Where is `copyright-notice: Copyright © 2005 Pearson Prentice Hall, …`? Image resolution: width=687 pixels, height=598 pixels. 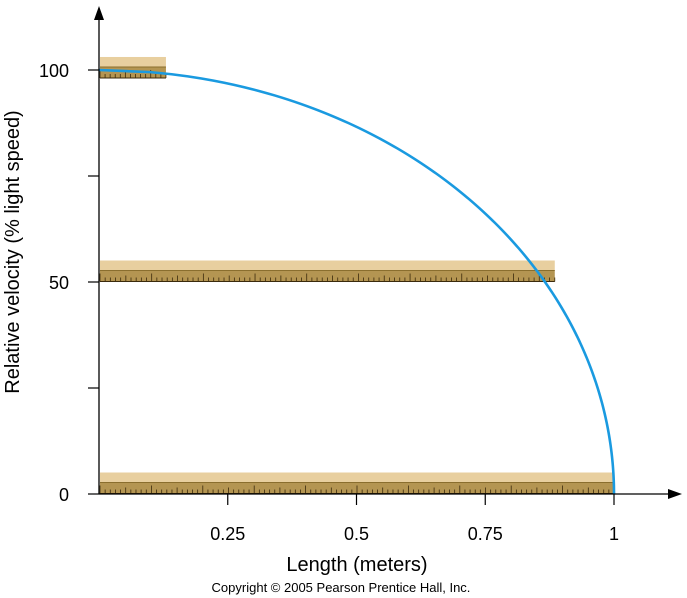 copyright-notice: Copyright © 2005 Pearson Prentice Hall, … is located at coordinates (341, 587).